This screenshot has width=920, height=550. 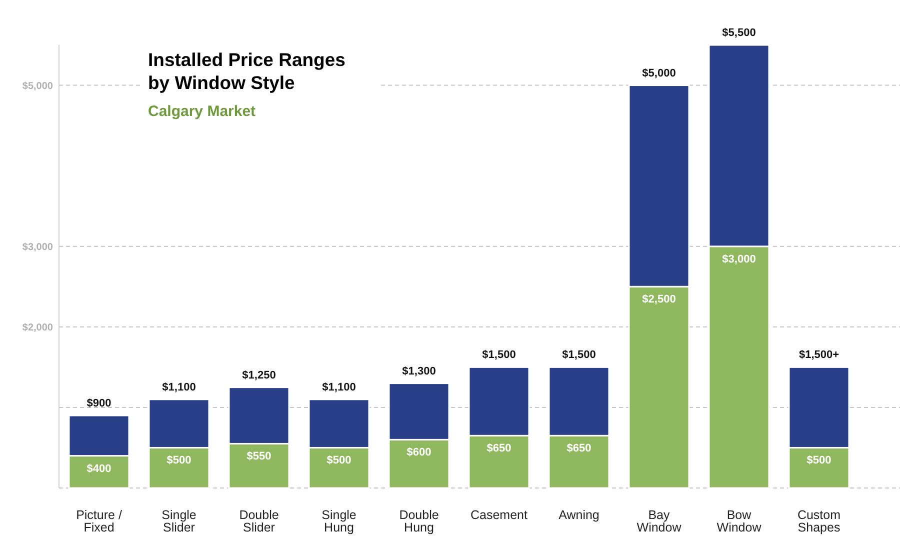 What do you see at coordinates (202, 111) in the screenshot?
I see `text: Calgary Market` at bounding box center [202, 111].